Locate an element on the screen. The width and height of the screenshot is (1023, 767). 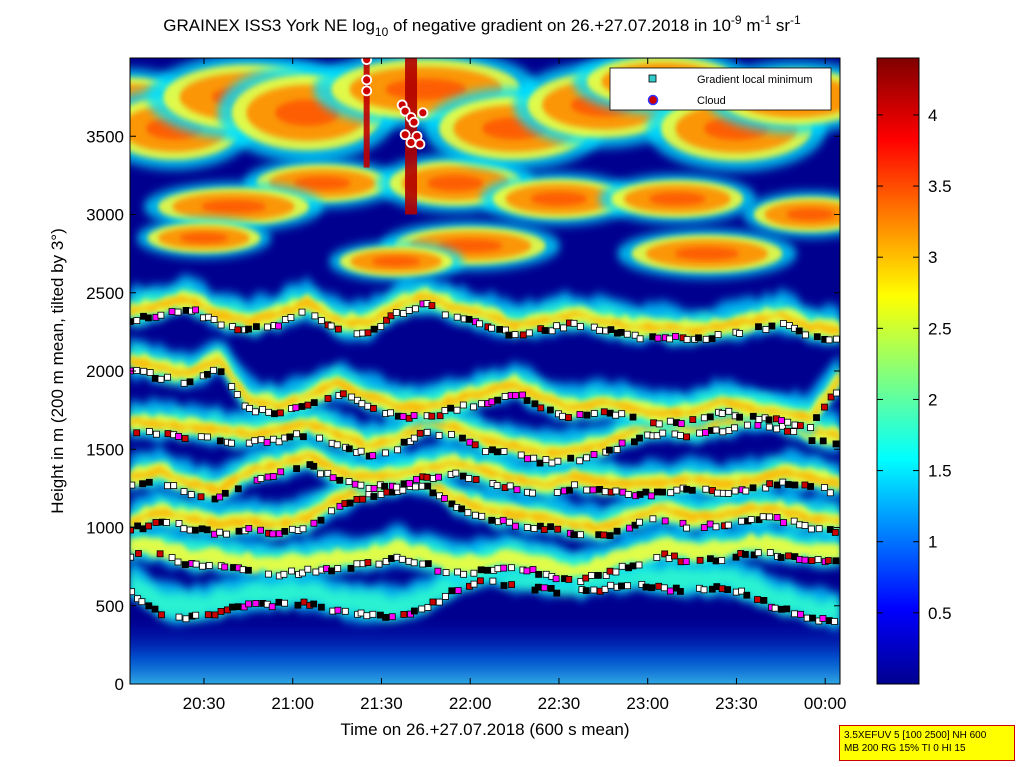
ground-floor-band is located at coordinates (485, 651).